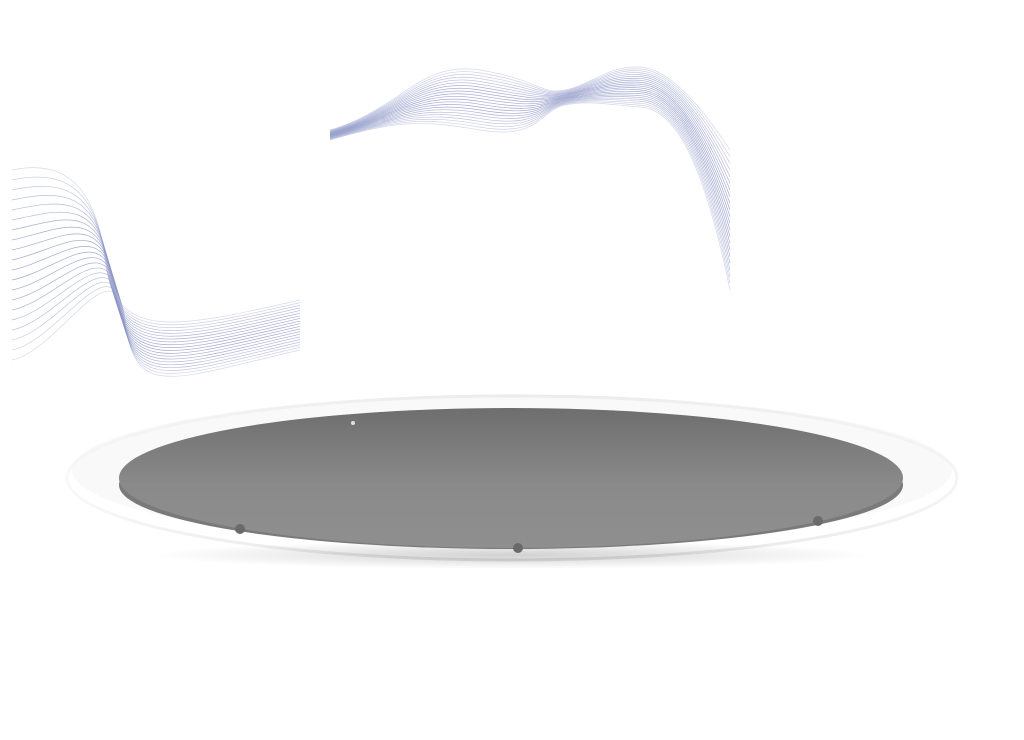 The image size is (1024, 740). What do you see at coordinates (353, 423) in the screenshot?
I see `platform-sparkle` at bounding box center [353, 423].